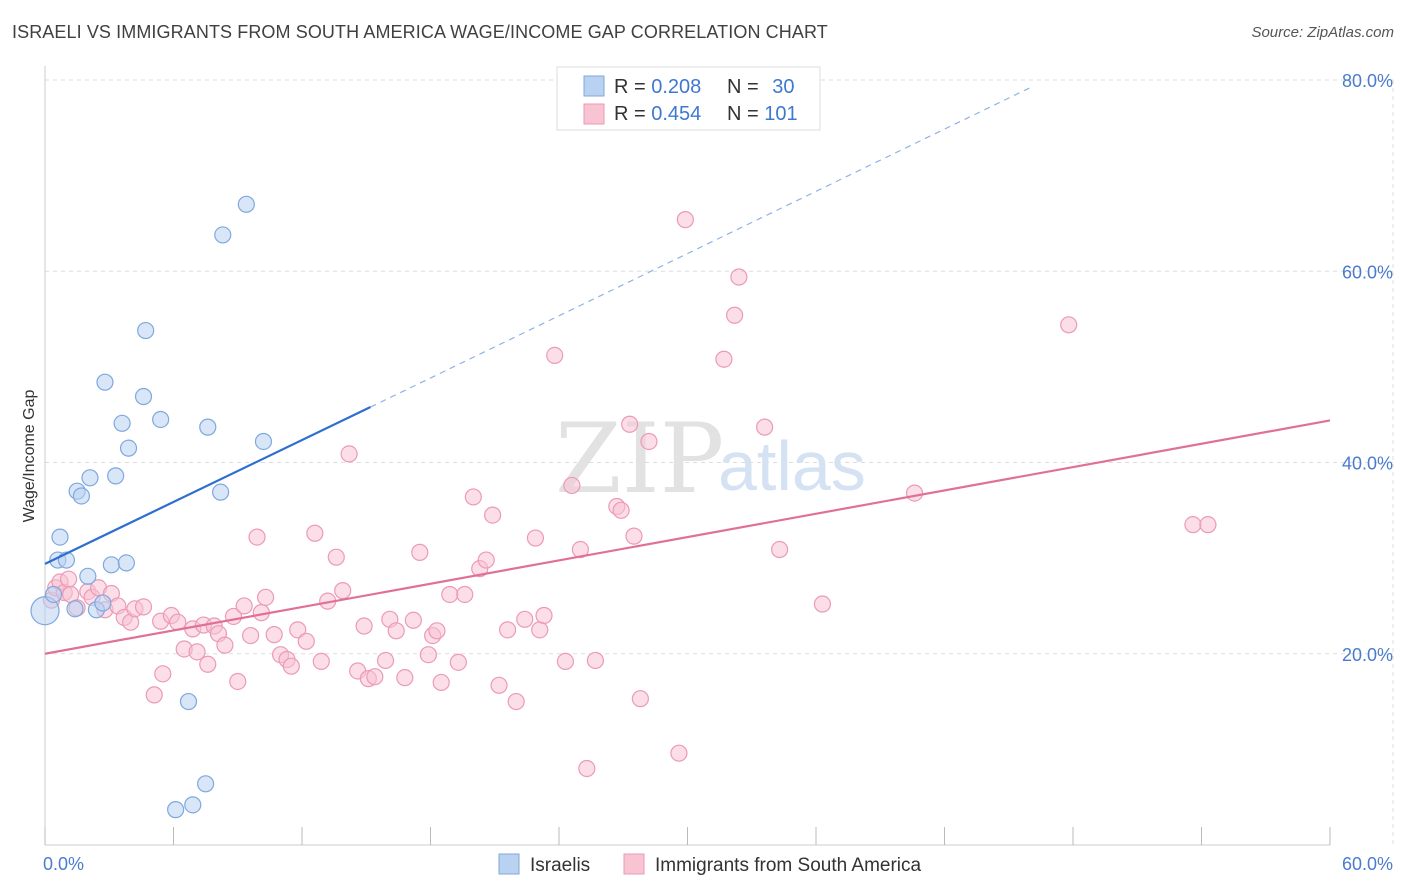  Describe the element at coordinates (594, 114) in the screenshot. I see `legend-swatch-sa` at that location.